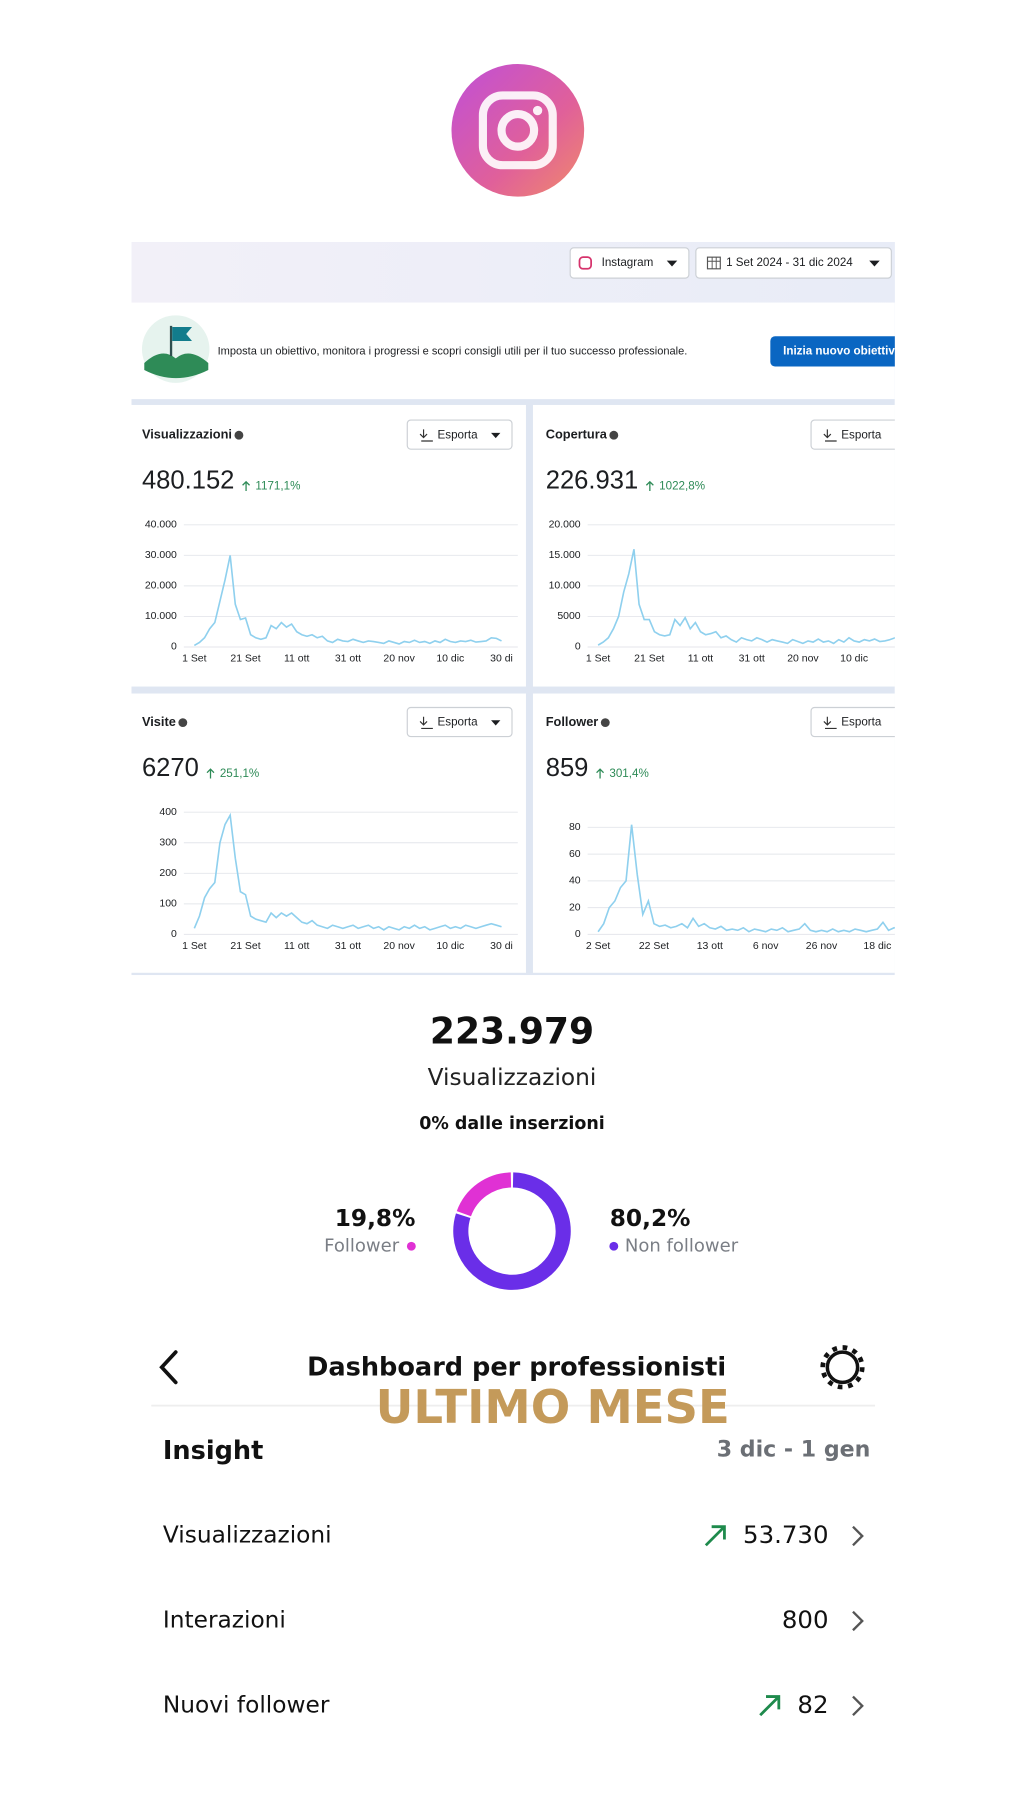  I want to click on x-tick-label: 30 di, so click(501, 946).